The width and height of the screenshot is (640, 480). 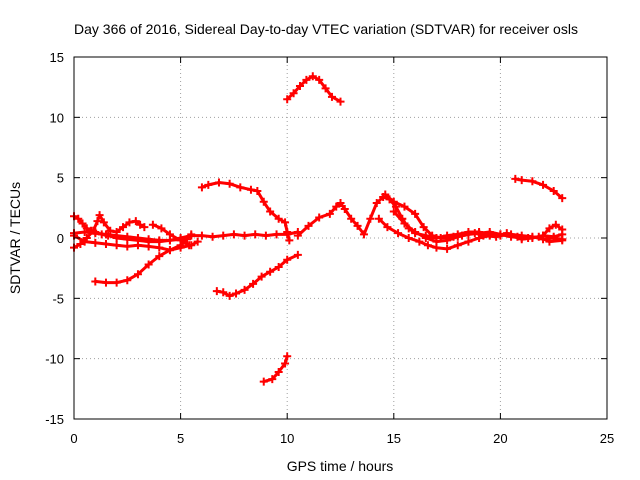 I want to click on y-tick-label: 0, so click(x=60, y=238).